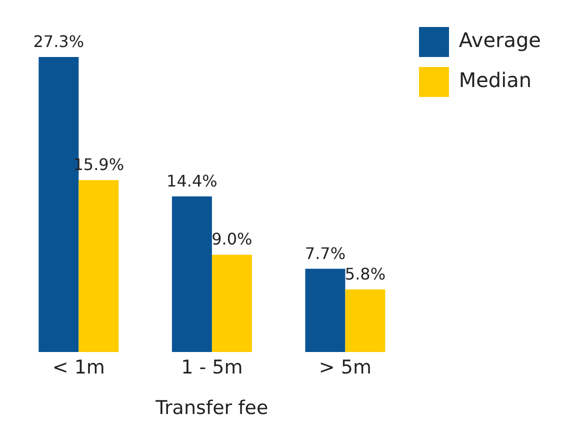 The width and height of the screenshot is (561, 424). Describe the element at coordinates (345, 367) in the screenshot. I see `x-tick-label: > 5m` at that location.